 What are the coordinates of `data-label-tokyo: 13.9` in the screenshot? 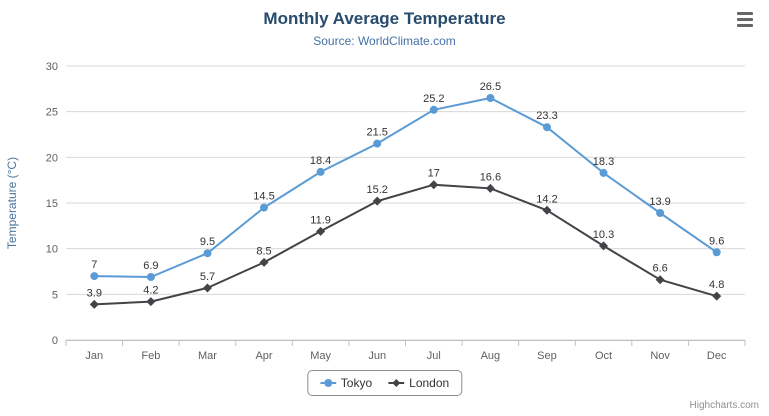 It's located at (659, 202).